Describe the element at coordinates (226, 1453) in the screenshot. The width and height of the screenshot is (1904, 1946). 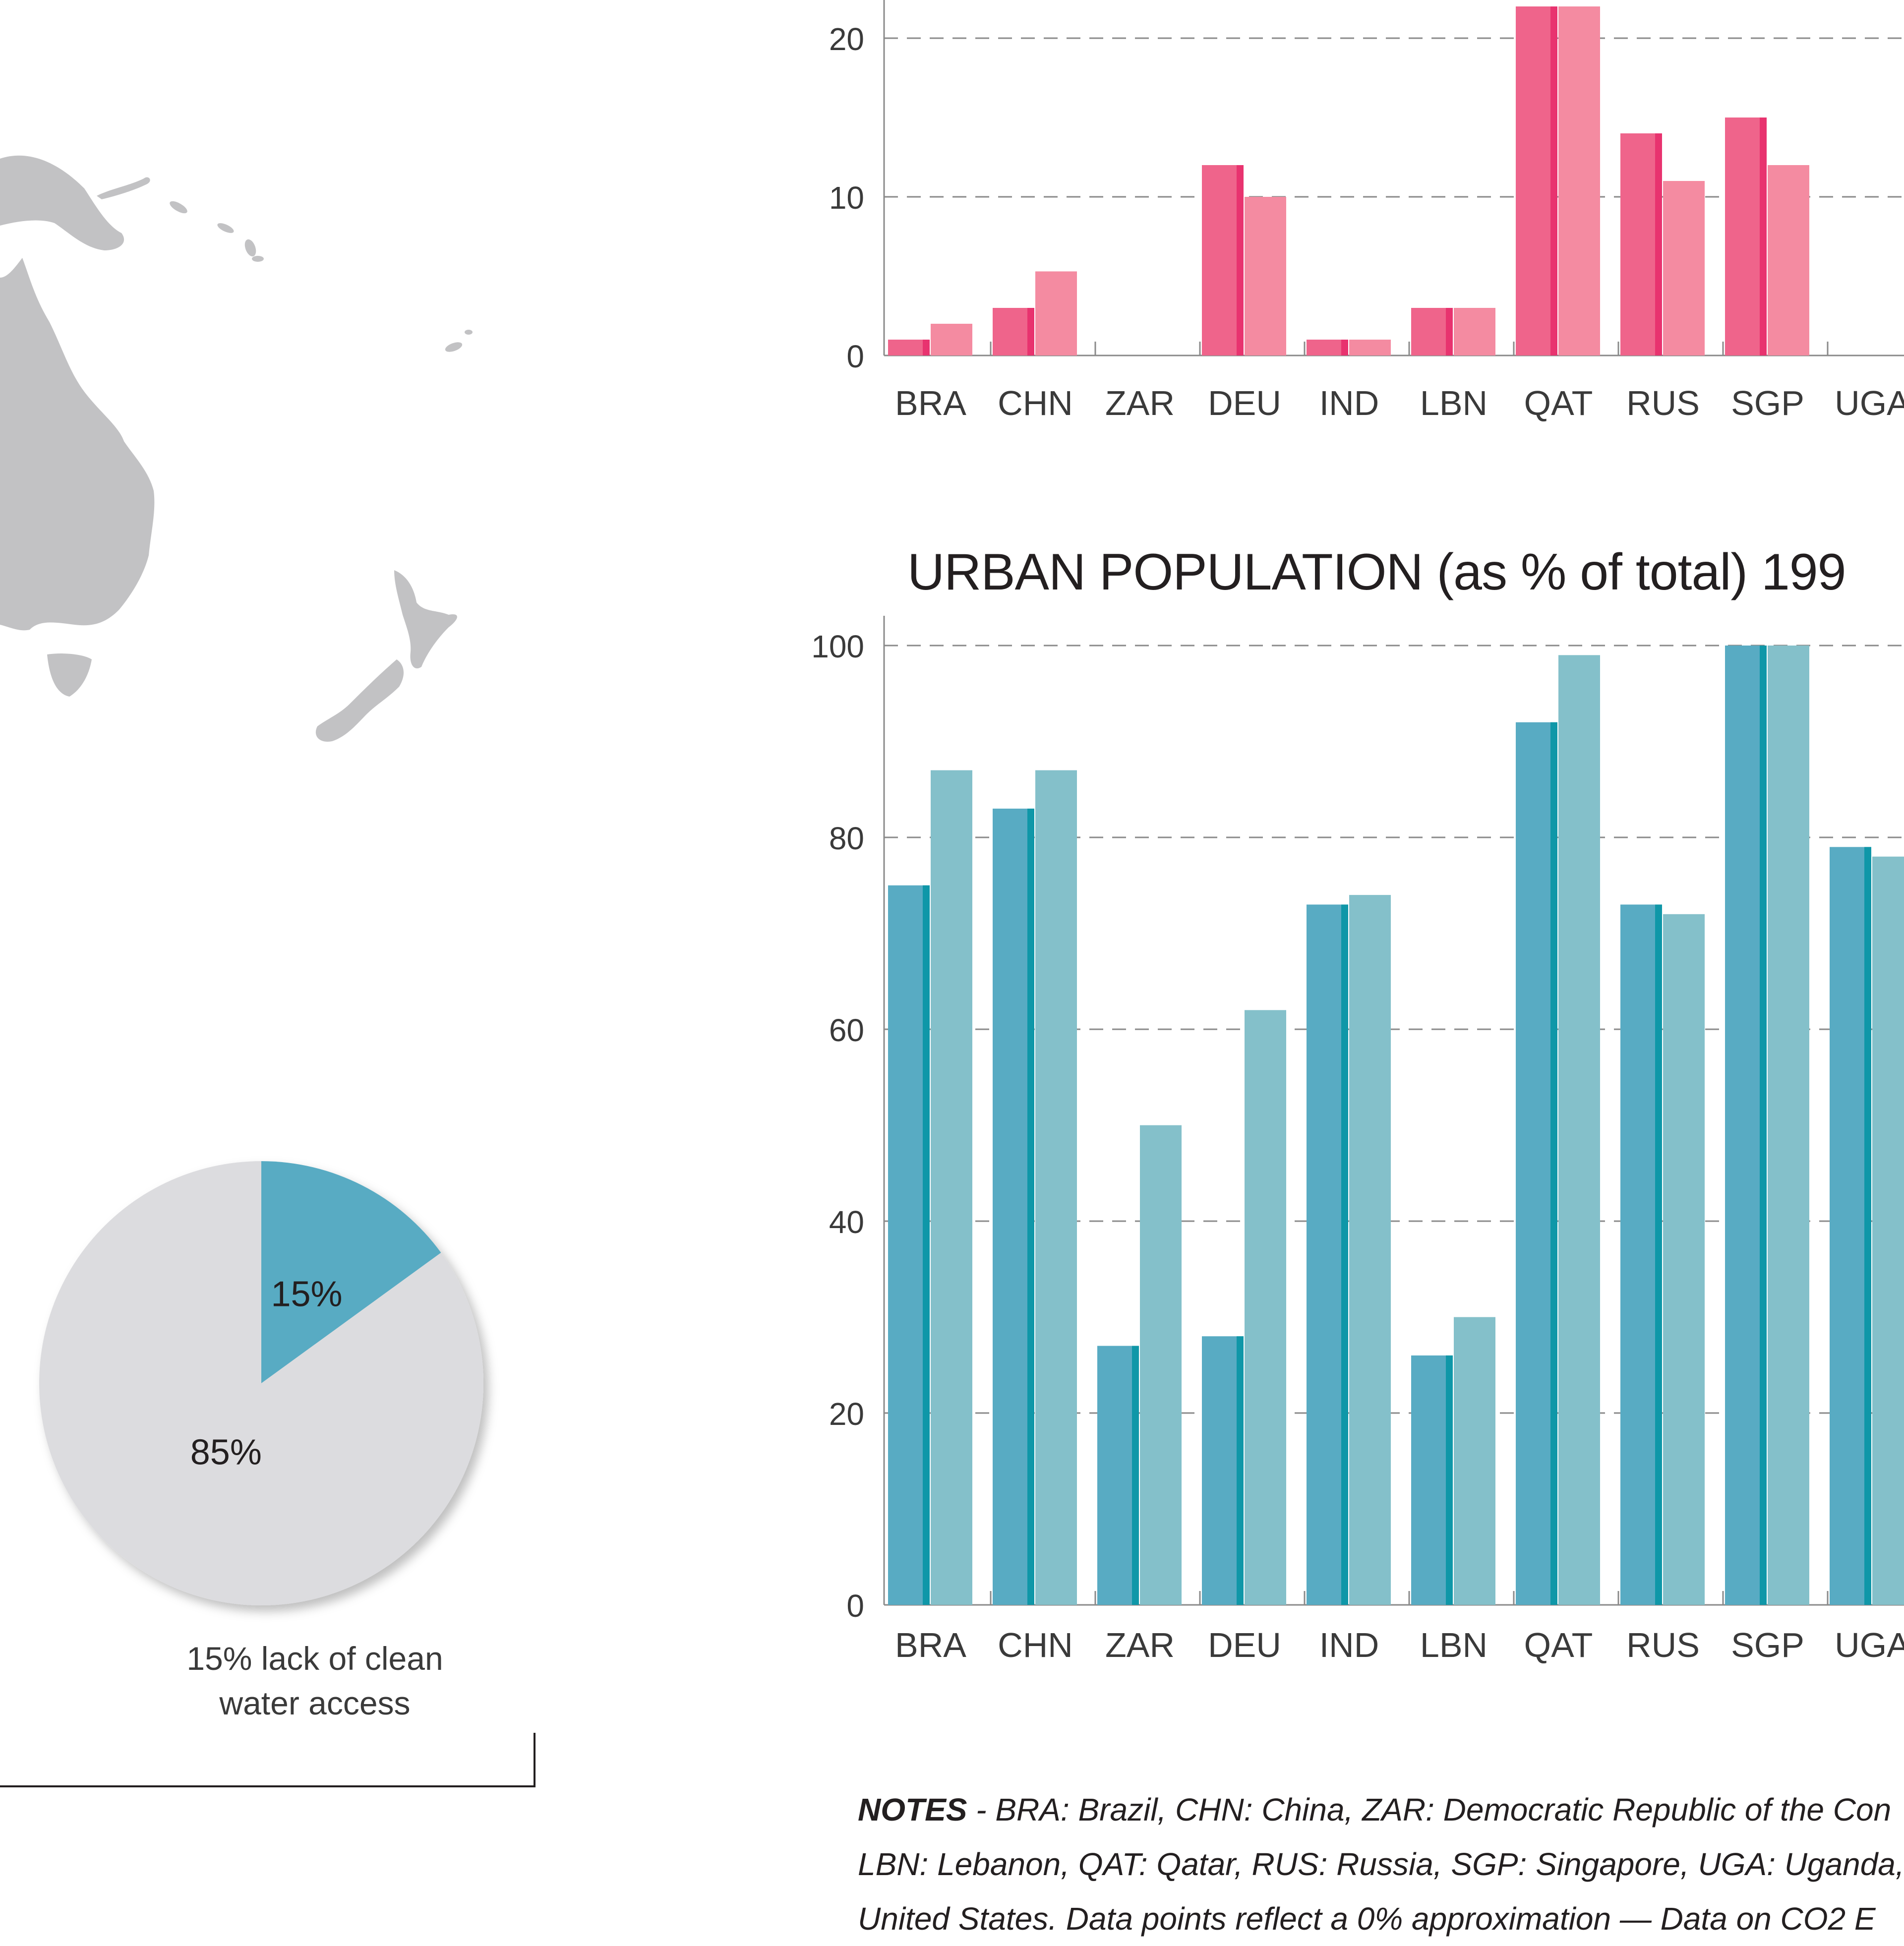
I see `pie-slice-label: 85%` at that location.